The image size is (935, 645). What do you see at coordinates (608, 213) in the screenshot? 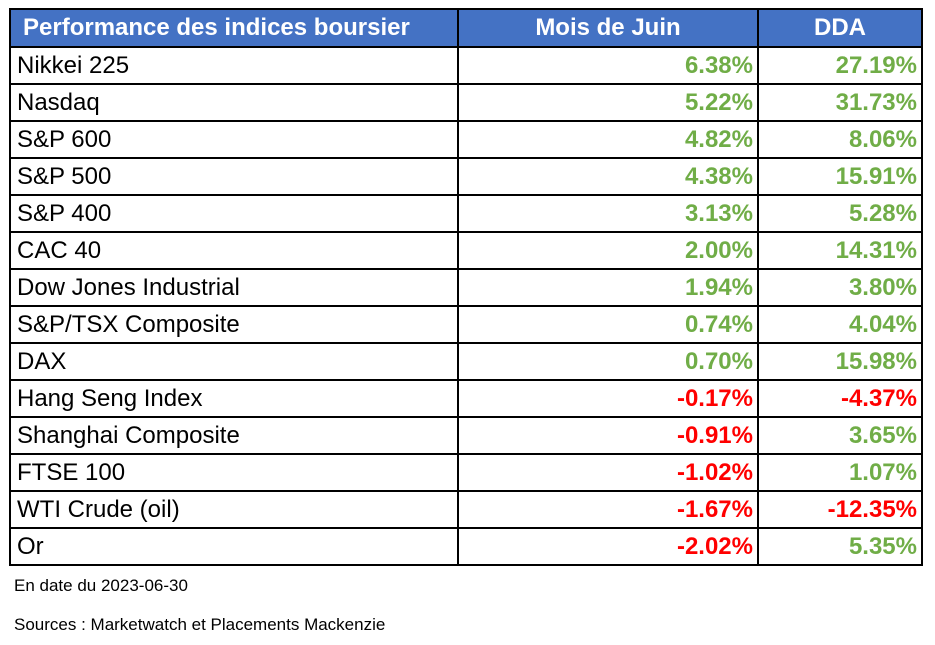
I see `june-value-cell: 3.13%` at bounding box center [608, 213].